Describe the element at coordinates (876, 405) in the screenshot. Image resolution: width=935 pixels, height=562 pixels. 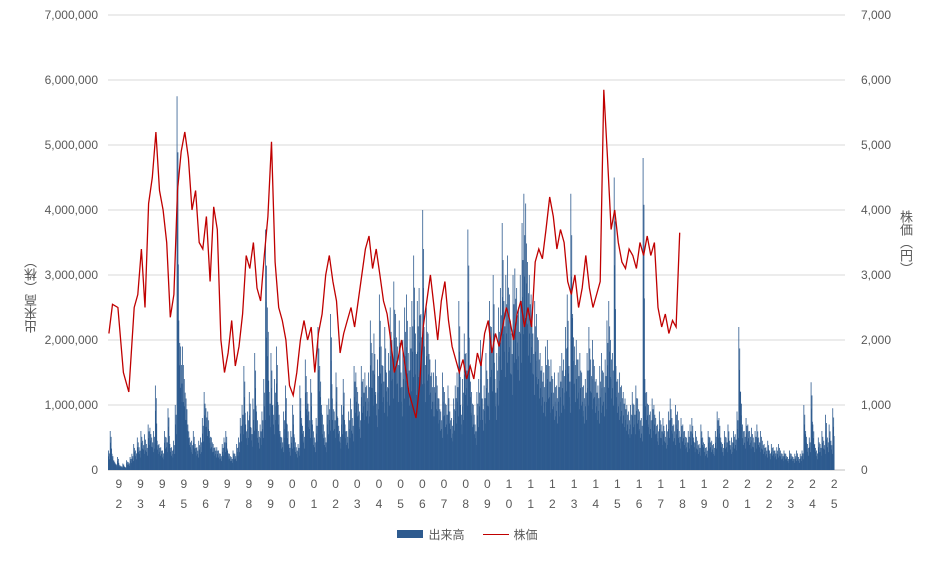
I see `y-right-tick-label: 1,000` at that location.